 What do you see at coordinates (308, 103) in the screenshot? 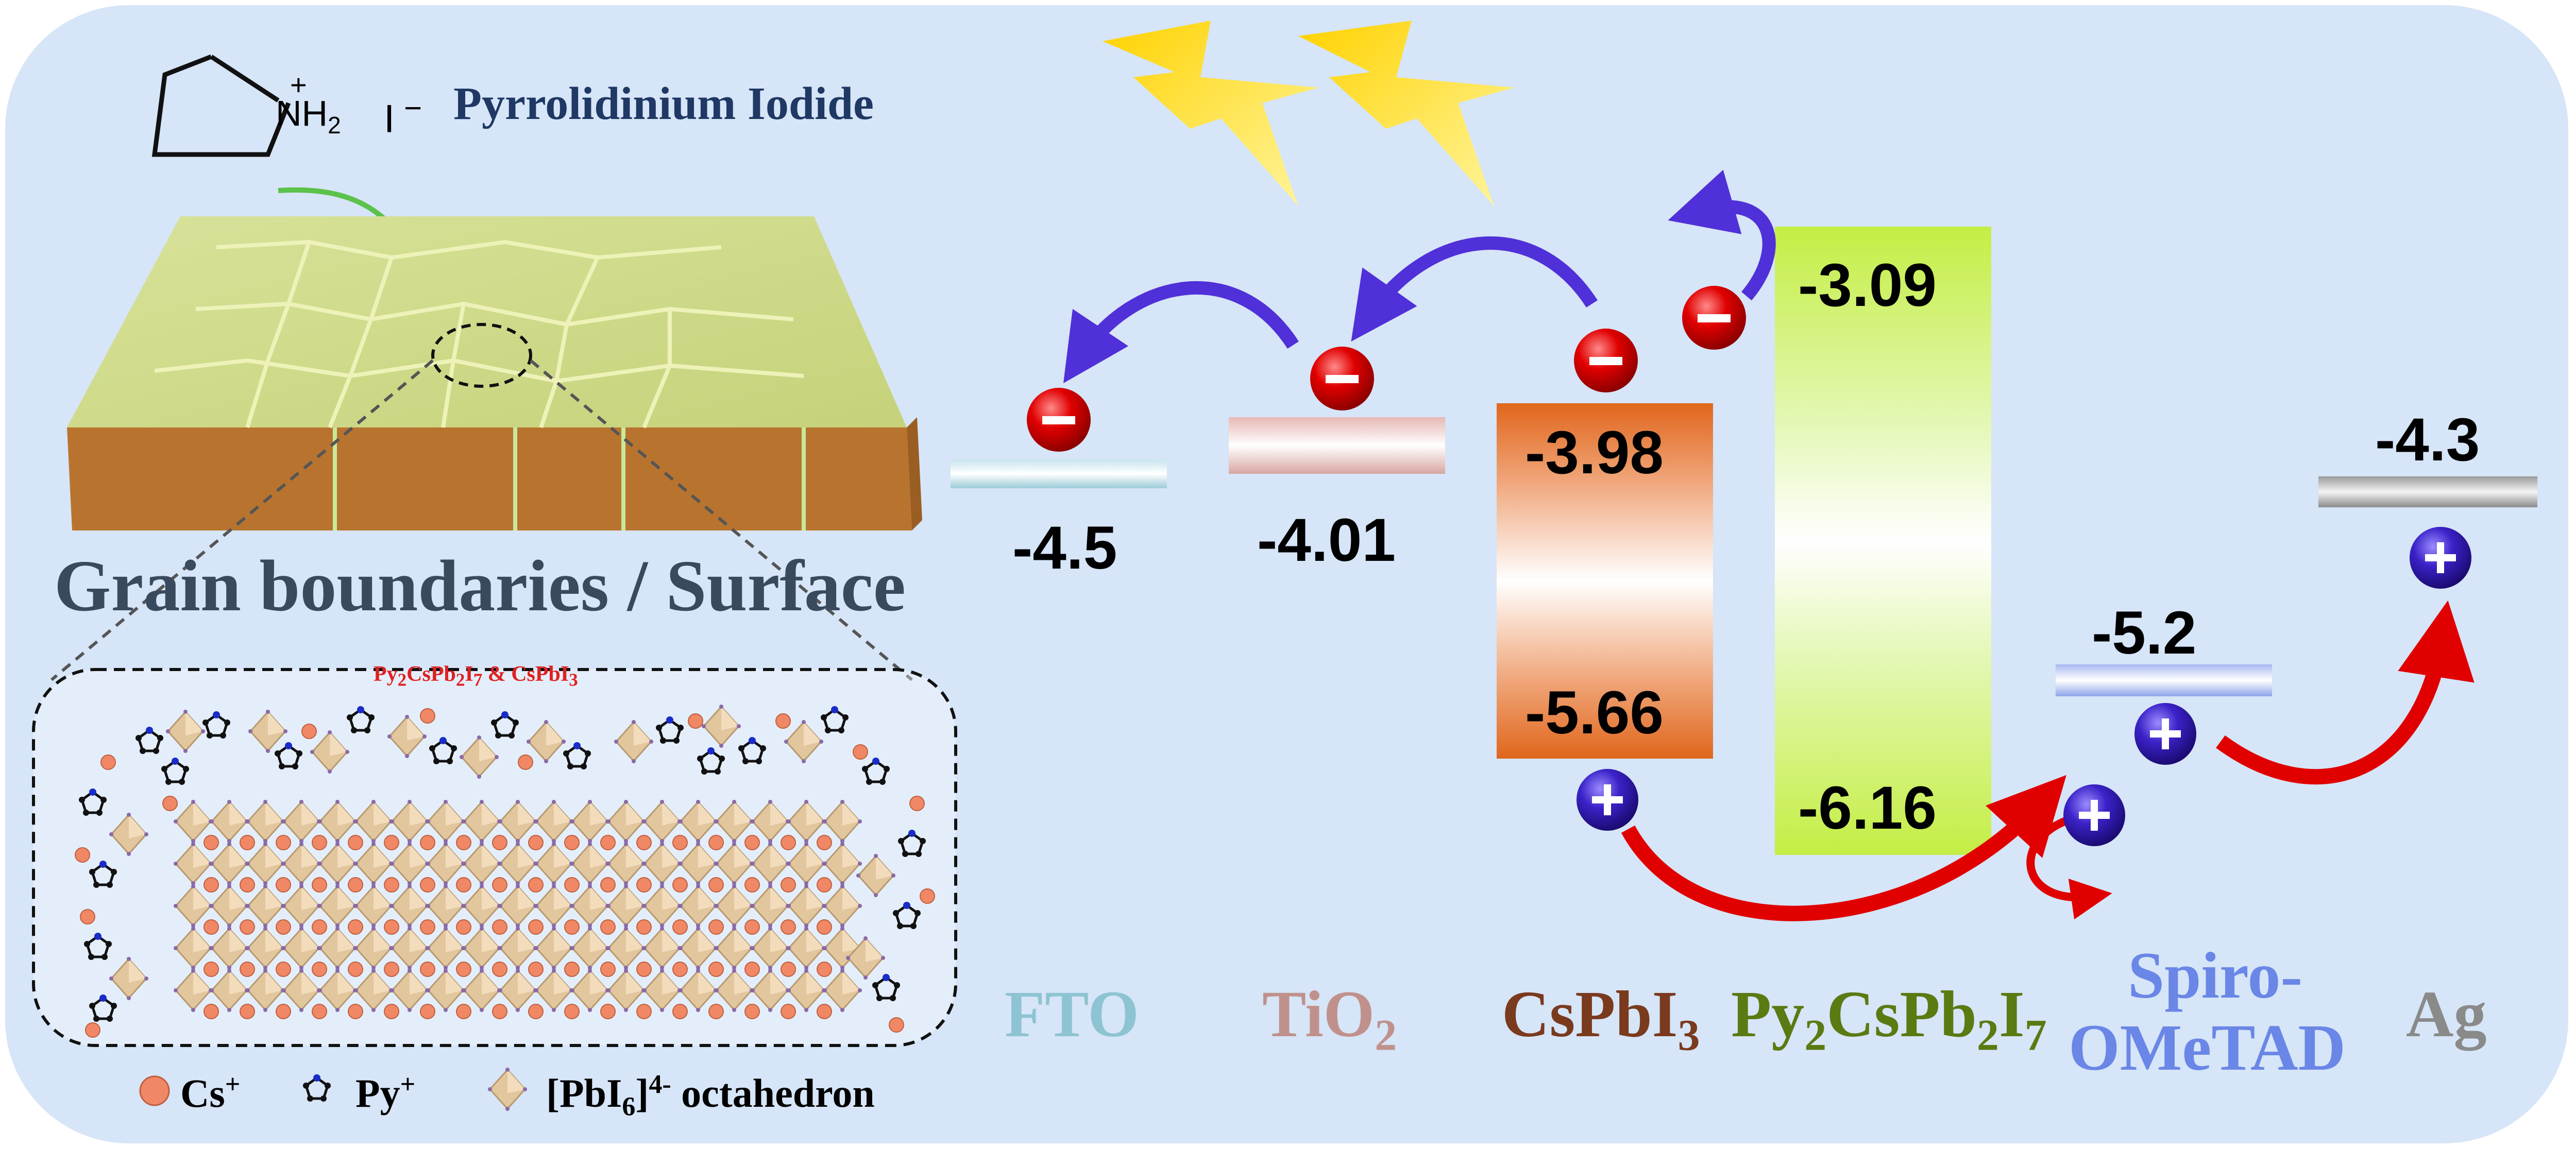
I see `molecule-cation-label: + NH2` at bounding box center [308, 103].